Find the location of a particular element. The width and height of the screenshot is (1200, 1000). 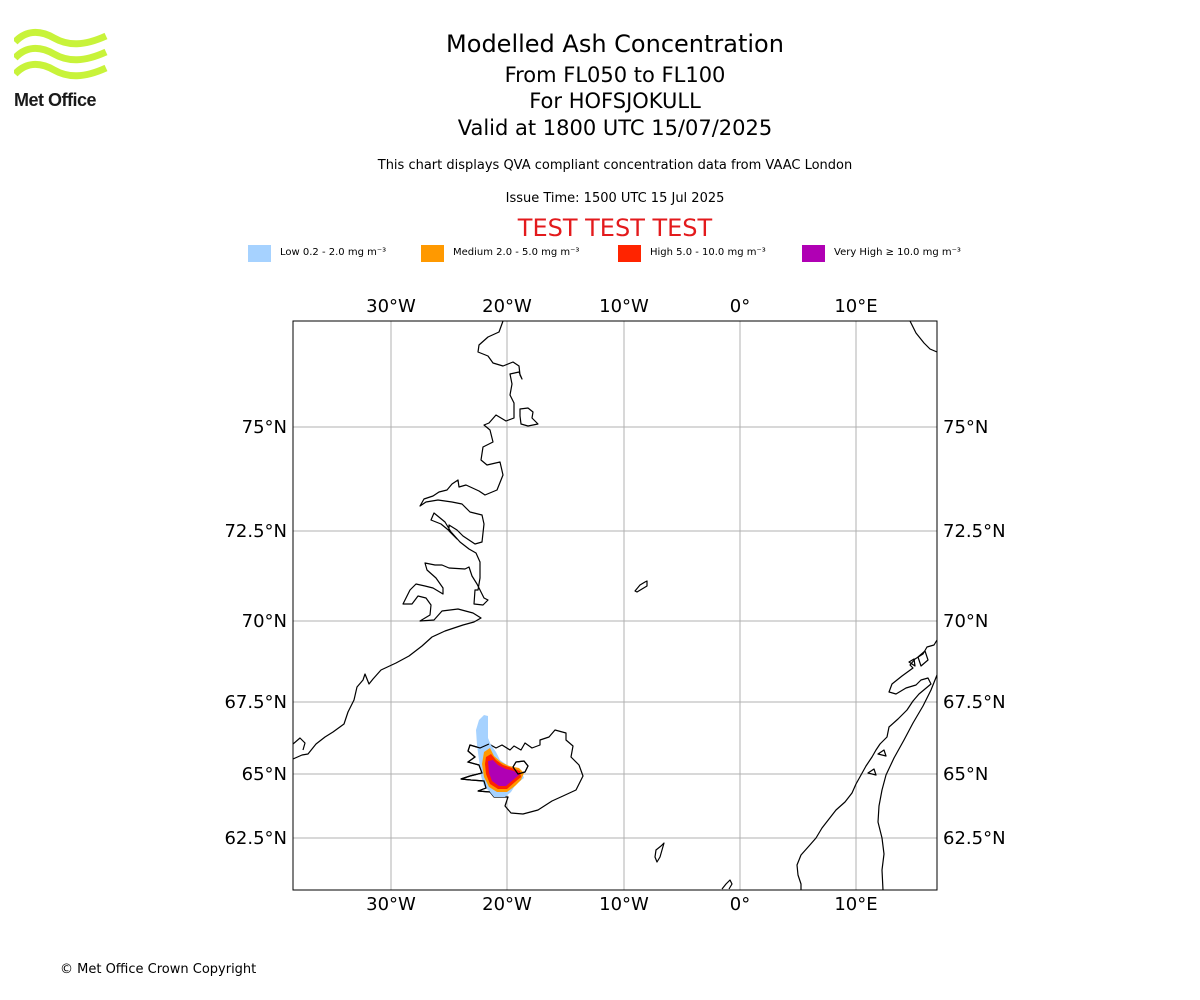

lat-label-right-75n: 75°N is located at coordinates (965, 427).